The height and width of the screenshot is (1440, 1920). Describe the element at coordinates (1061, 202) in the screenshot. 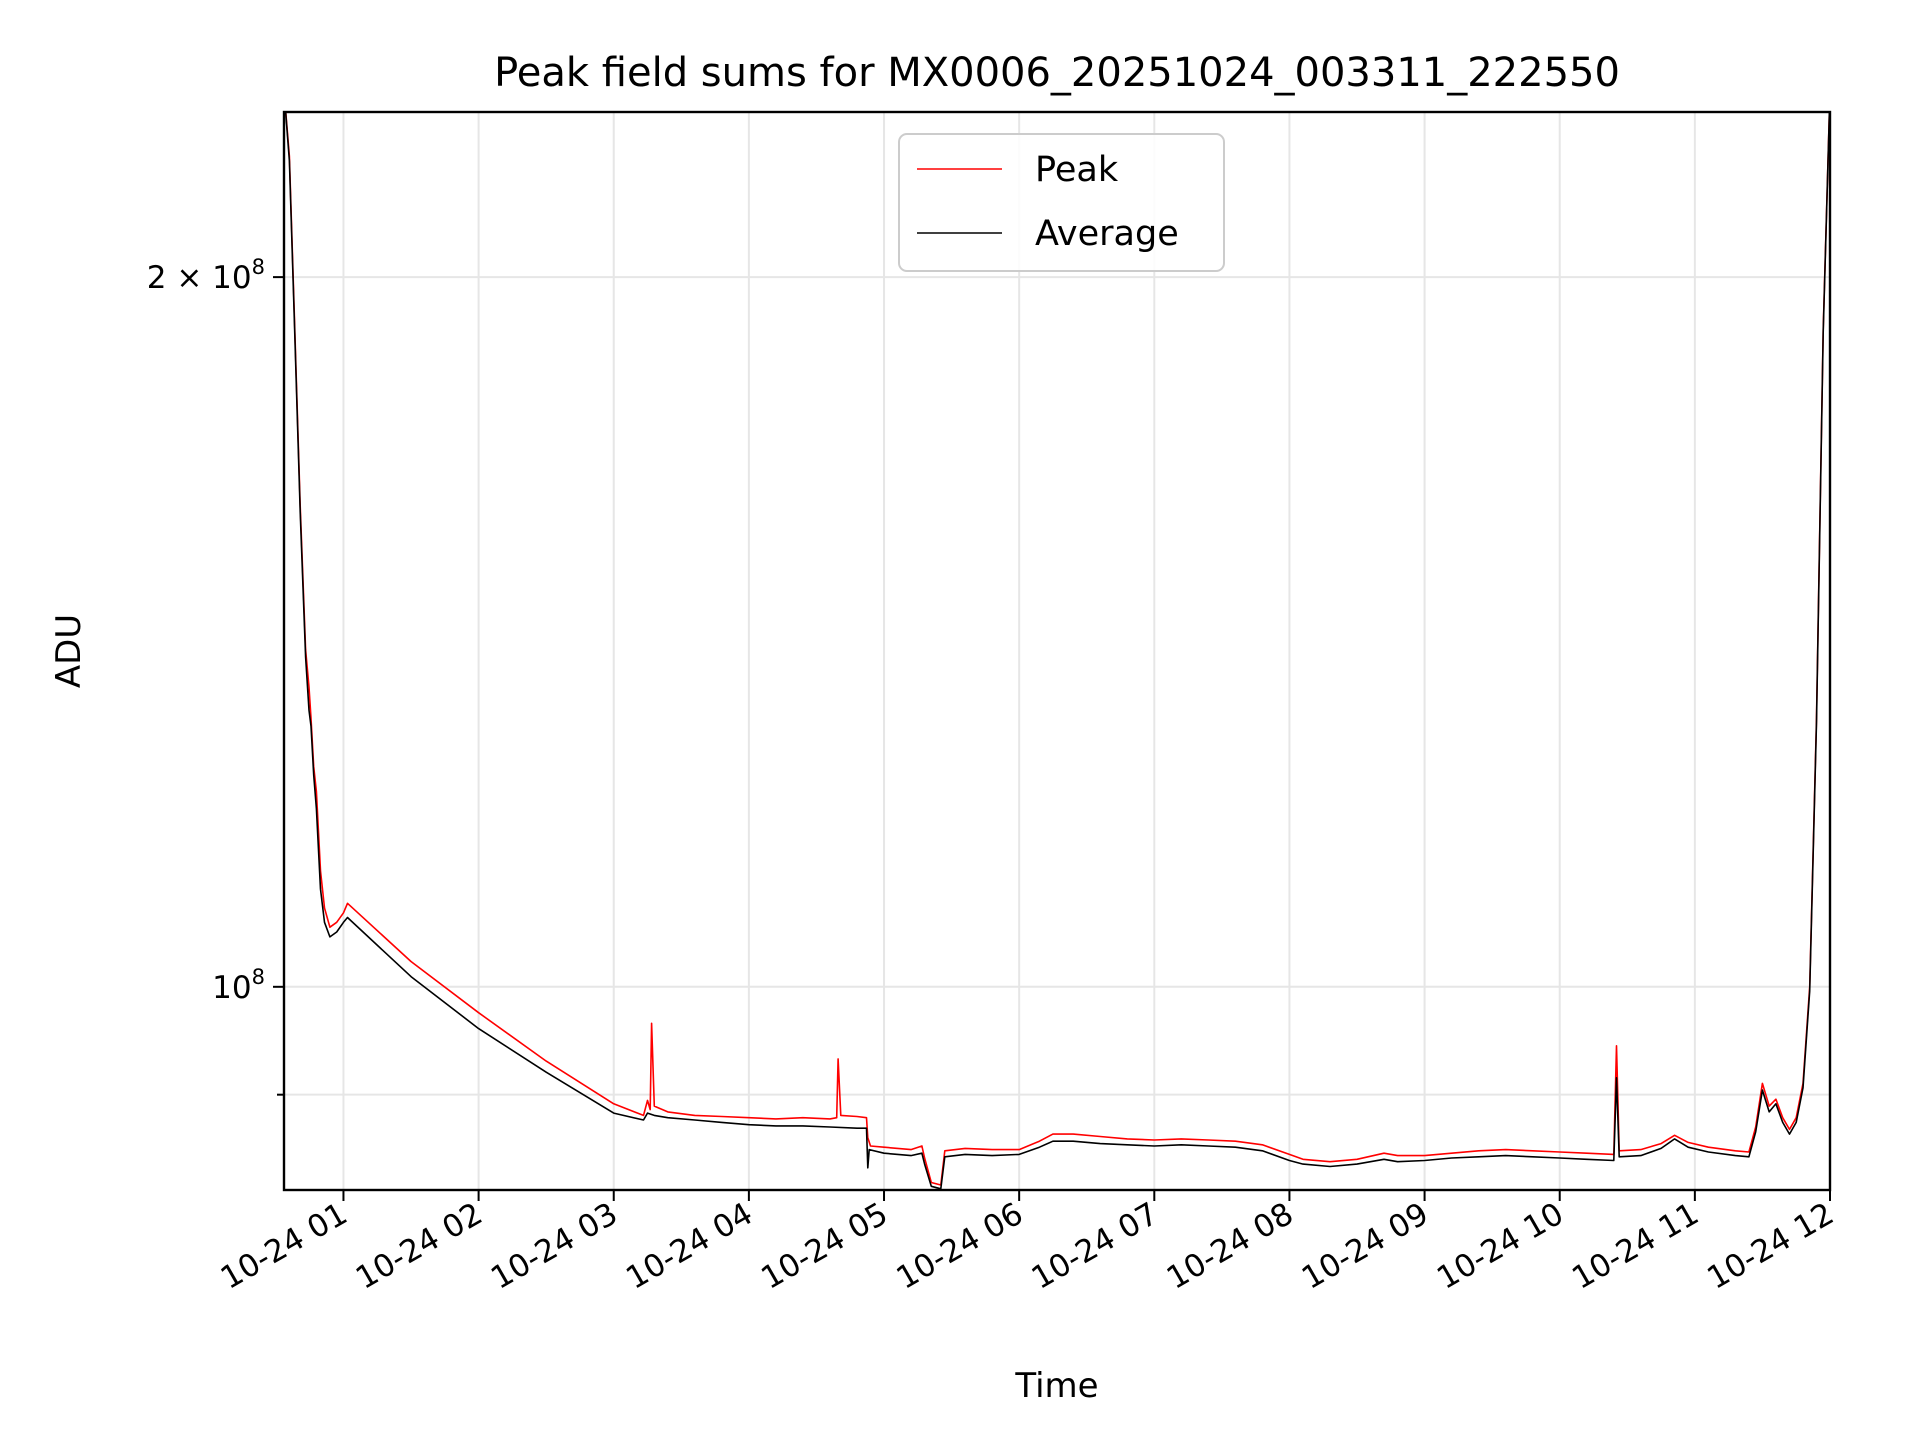

I see `legend: Peak Average` at that location.